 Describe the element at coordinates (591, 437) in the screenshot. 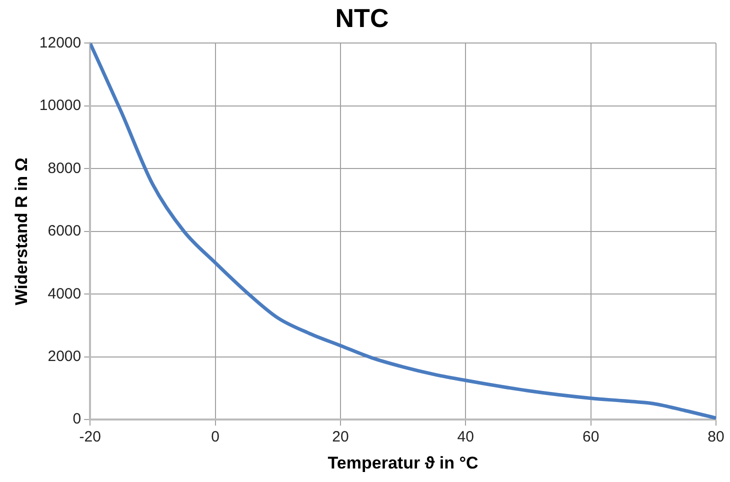

I see `x-tick-label: 60` at that location.